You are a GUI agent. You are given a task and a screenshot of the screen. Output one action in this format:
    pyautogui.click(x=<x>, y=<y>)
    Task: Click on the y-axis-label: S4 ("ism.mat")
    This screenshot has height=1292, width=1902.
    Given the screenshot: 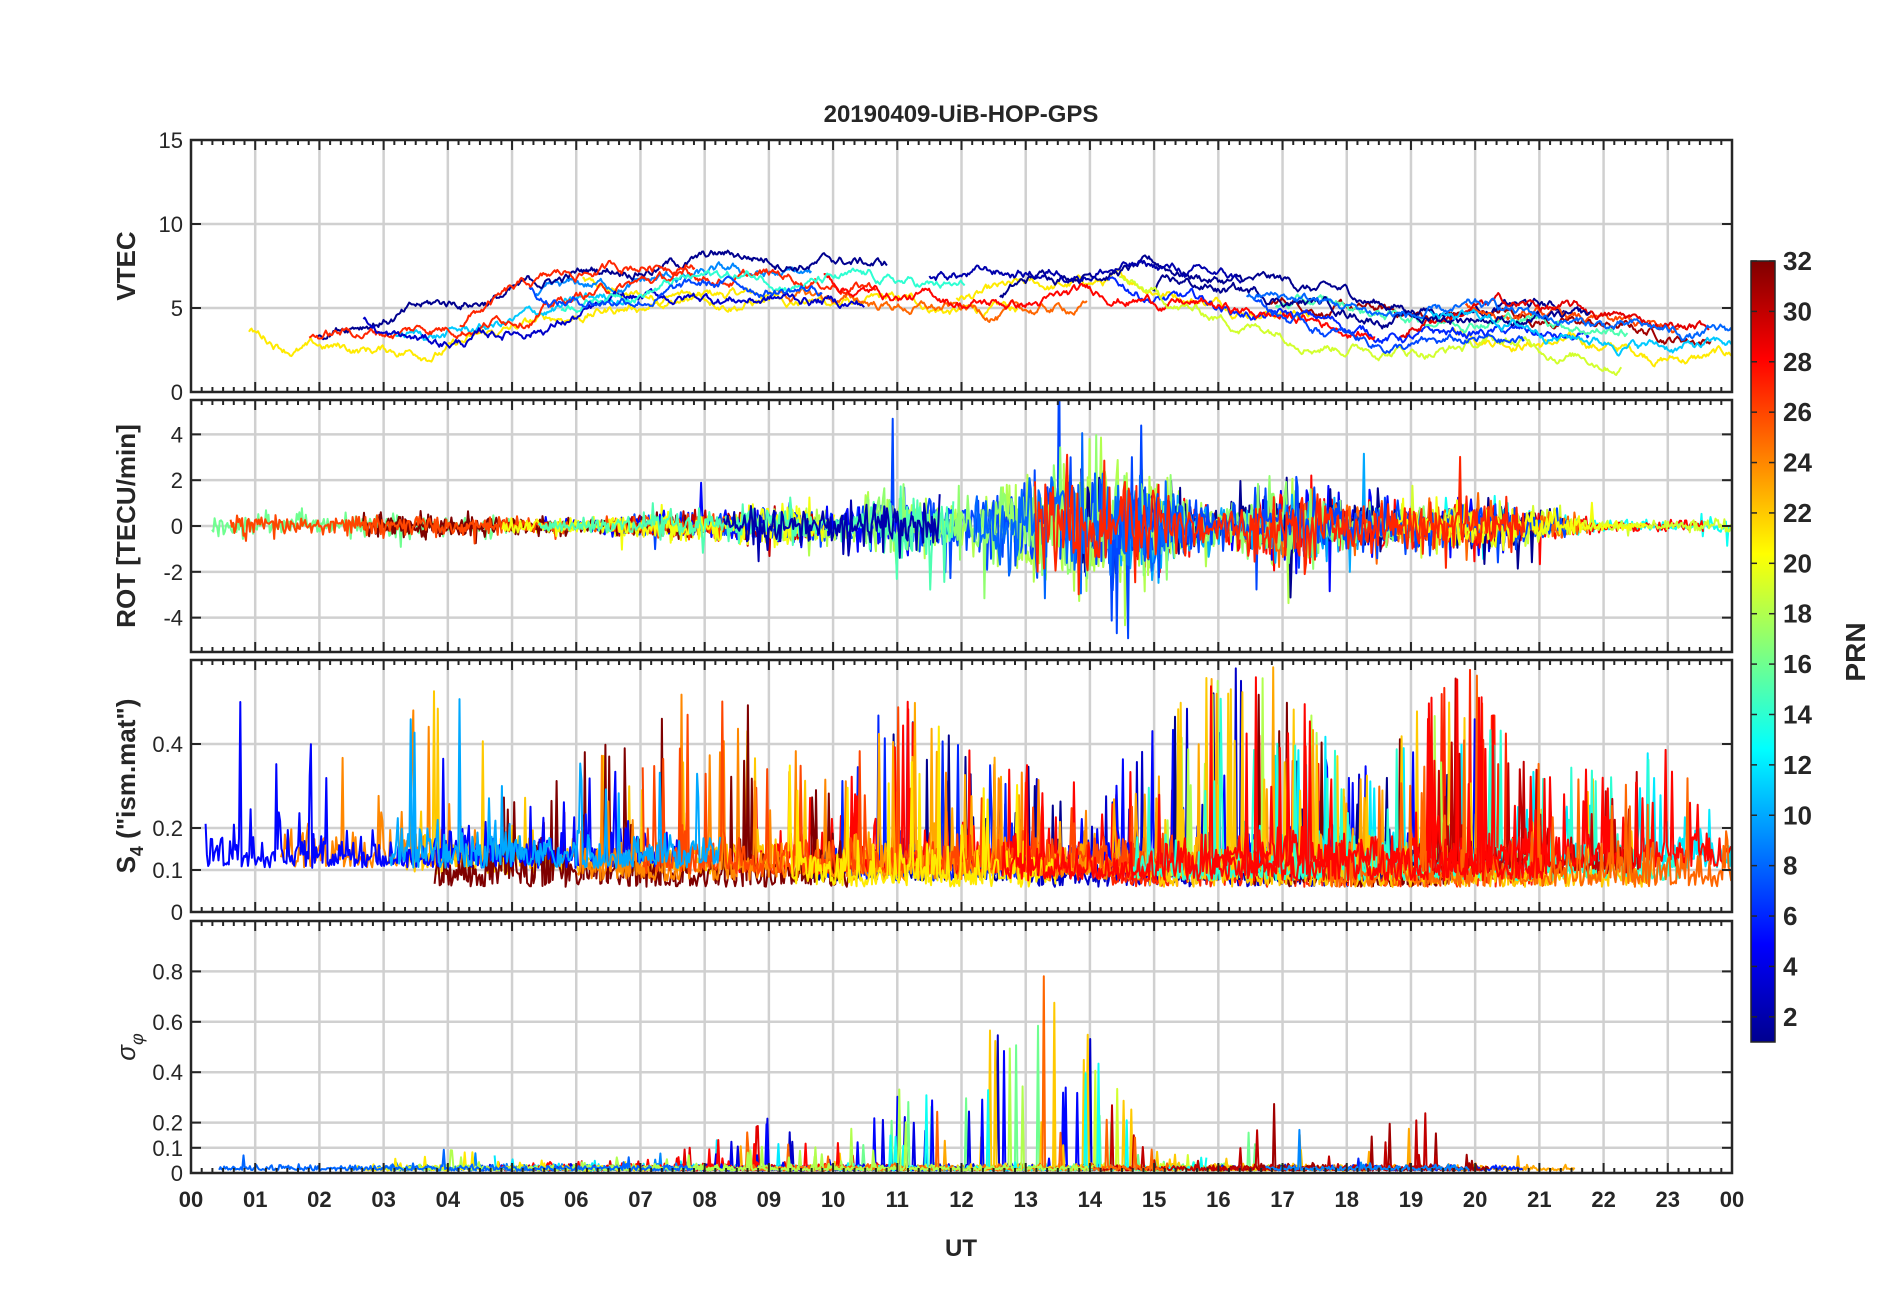 What is the action you would take?
    pyautogui.click(x=129, y=786)
    